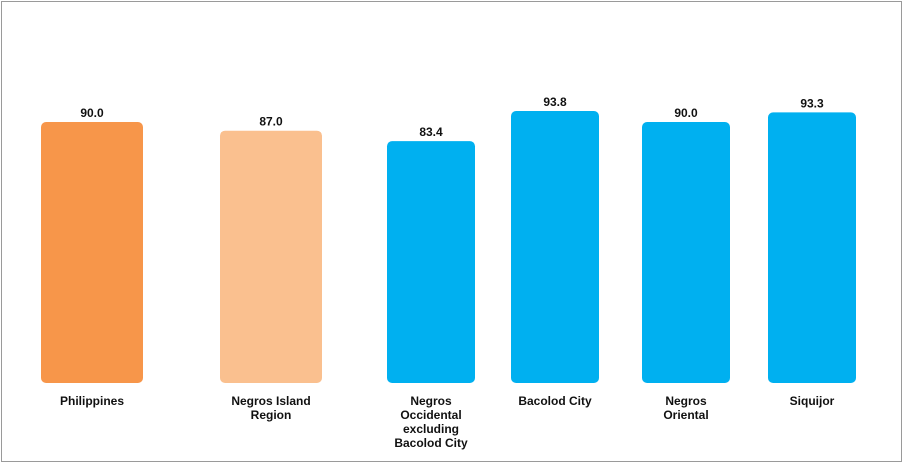  Describe the element at coordinates (812, 401) in the screenshot. I see `category-label-5: Siquijor` at that location.